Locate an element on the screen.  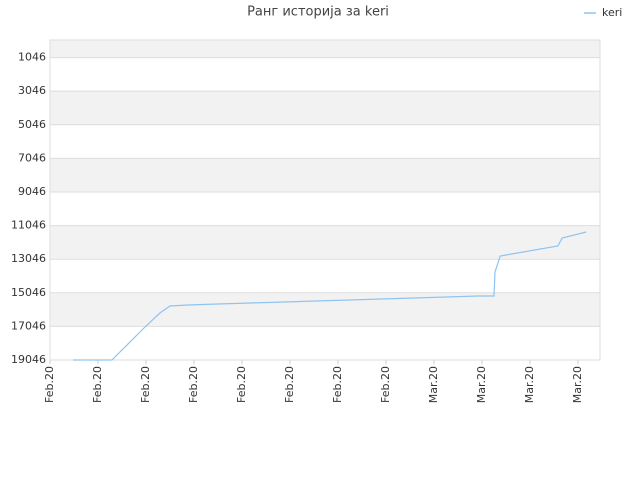
y-tick-label: 3046 is located at coordinates (32, 90).